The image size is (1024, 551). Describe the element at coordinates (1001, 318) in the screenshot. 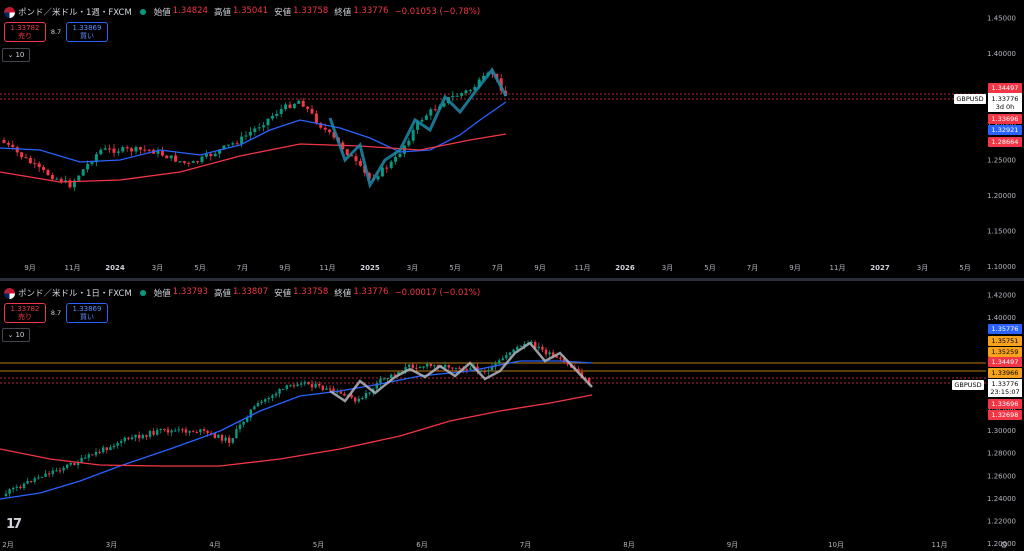

I see `daily-y-tick: 1.40000` at that location.